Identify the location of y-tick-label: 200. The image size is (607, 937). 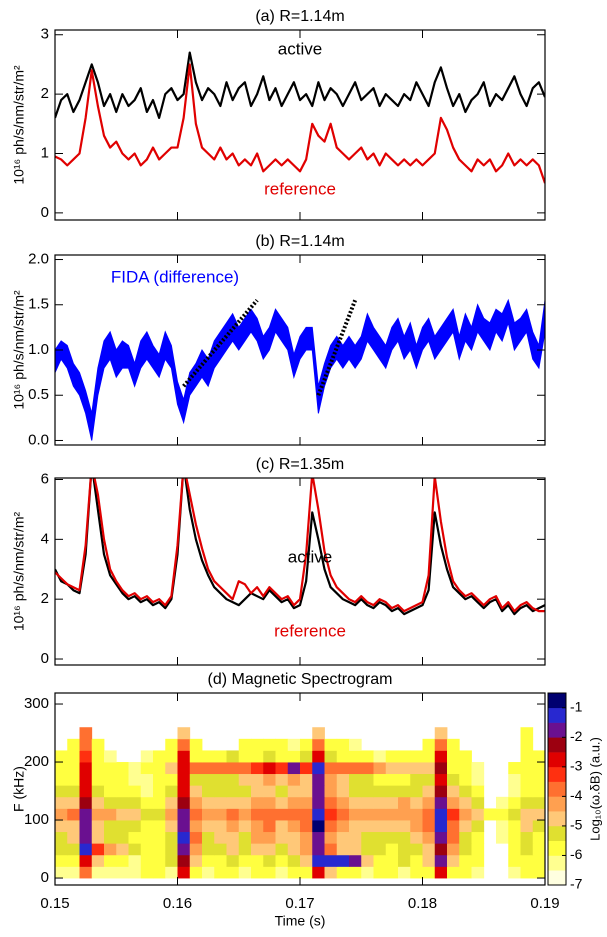
(36, 761).